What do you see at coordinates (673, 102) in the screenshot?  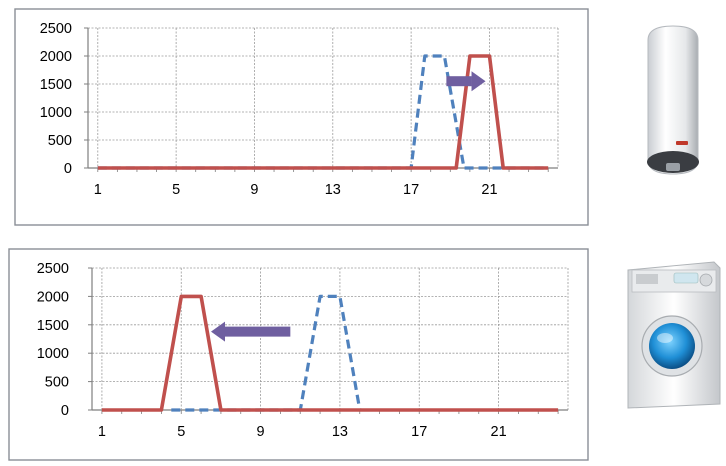 I see `water-heater-icon` at bounding box center [673, 102].